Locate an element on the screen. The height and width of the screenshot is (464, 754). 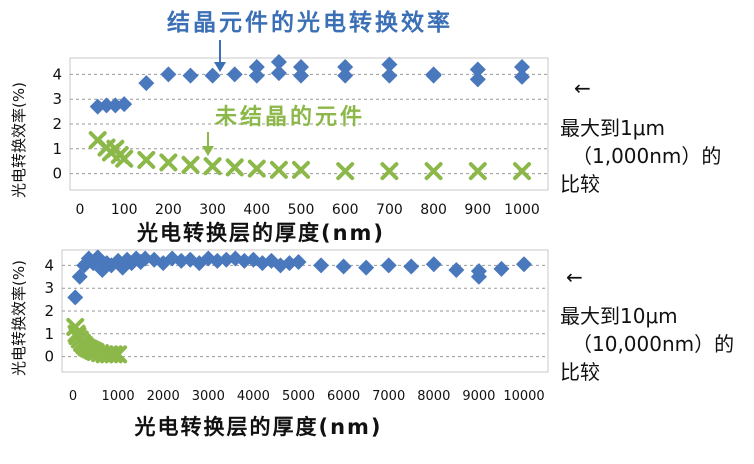
bottom-note-arrow: ← is located at coordinates (574, 277).